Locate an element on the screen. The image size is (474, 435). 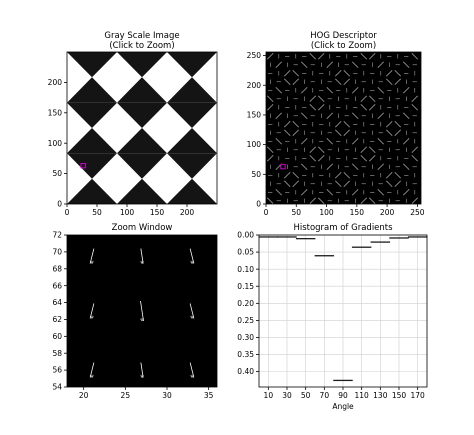
x-axis-label: Angle is located at coordinates (343, 406).